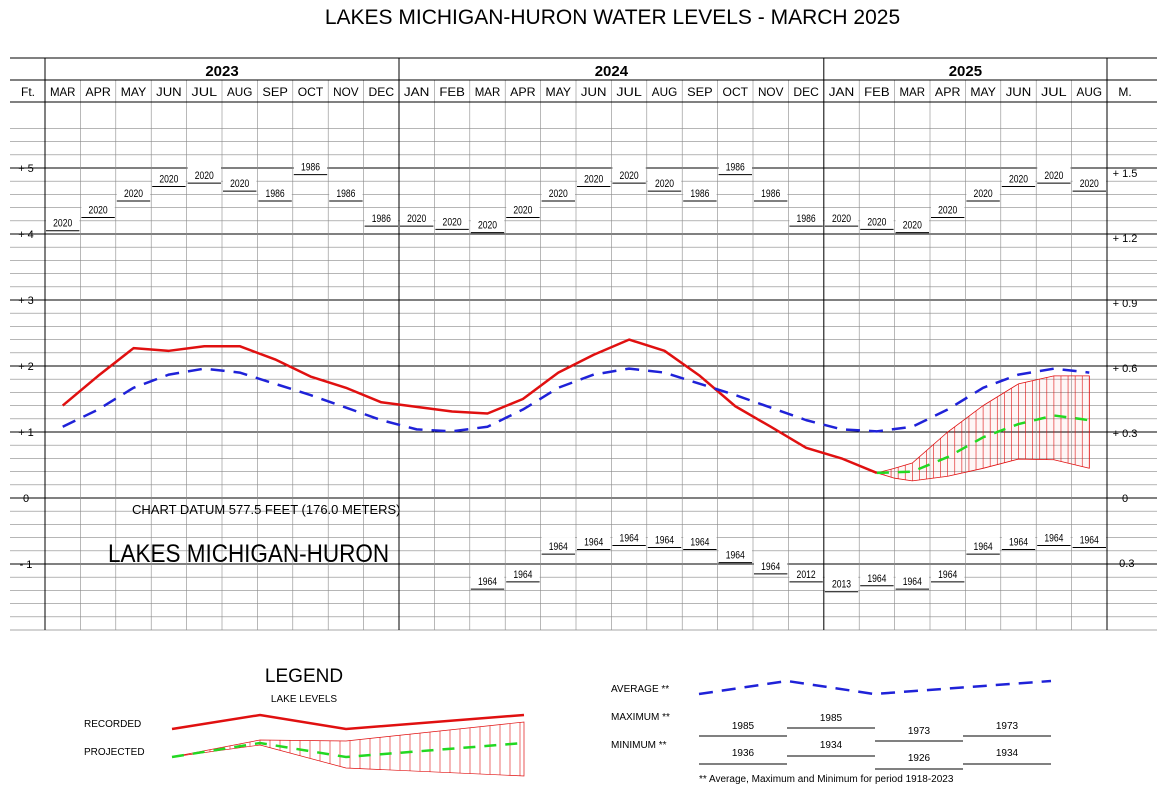  What do you see at coordinates (1125, 174) in the screenshot?
I see `meters-tick-label: + 1.5` at bounding box center [1125, 174].